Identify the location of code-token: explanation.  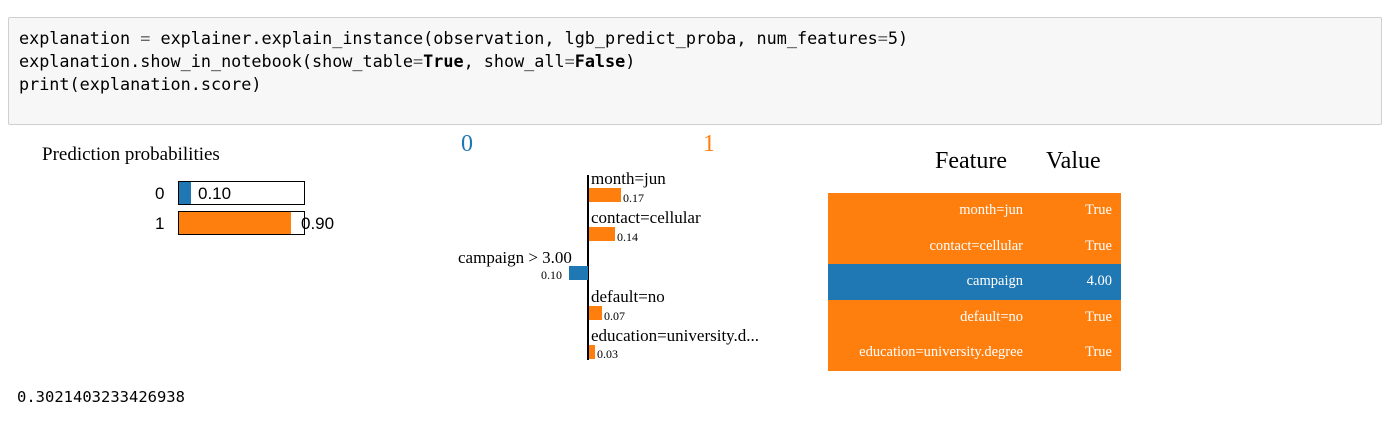
(80, 38).